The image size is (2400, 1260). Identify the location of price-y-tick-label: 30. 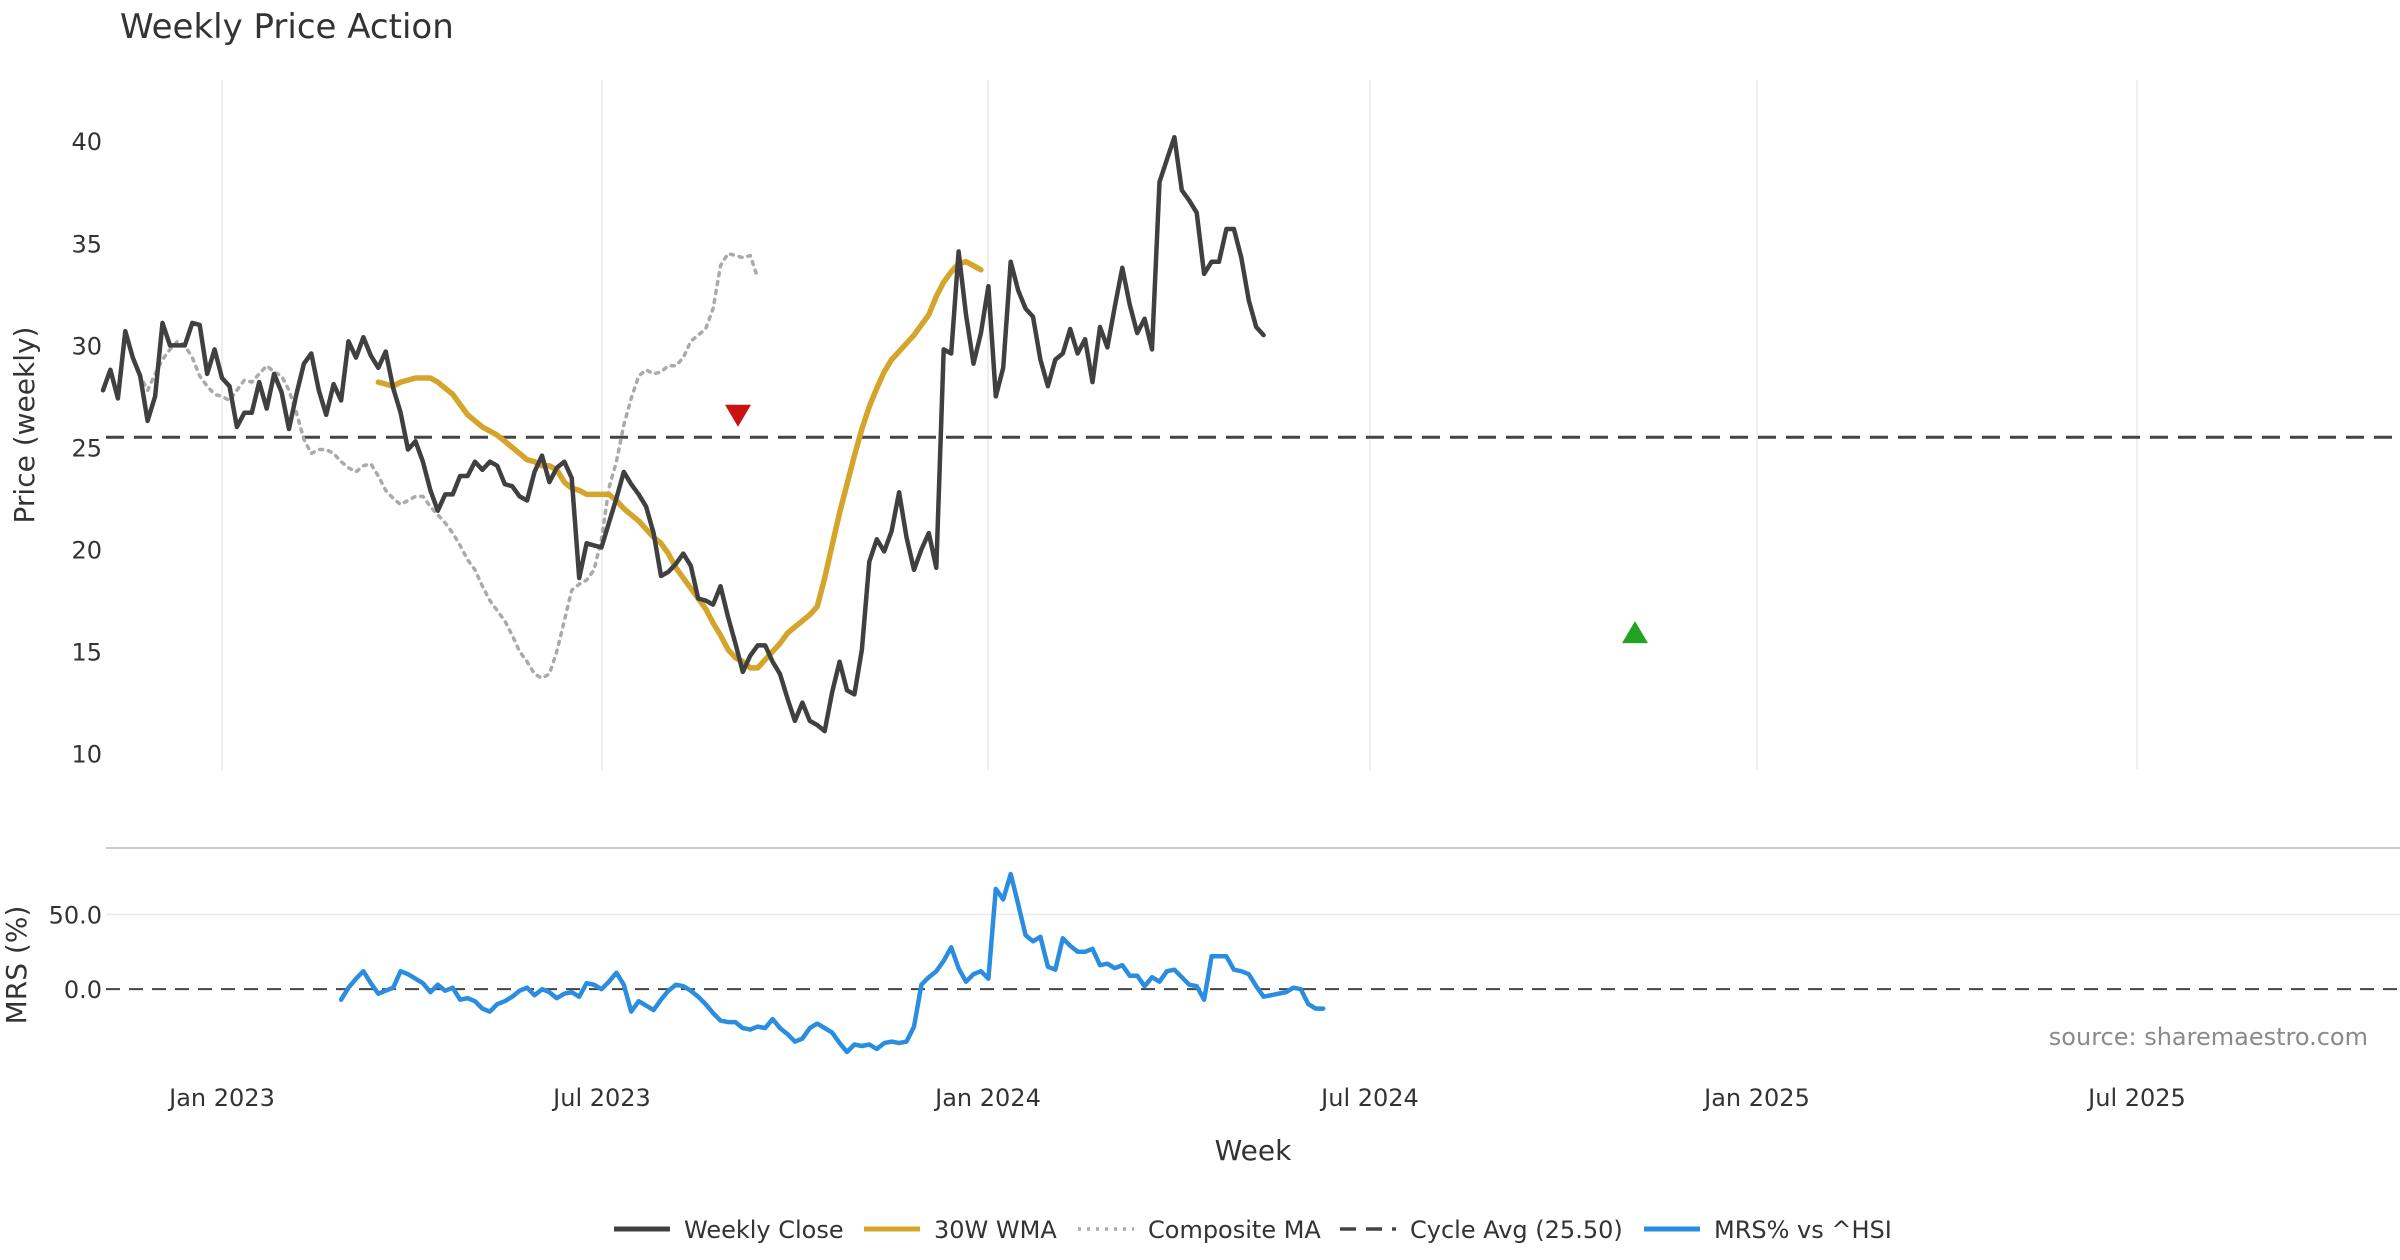
(86, 346).